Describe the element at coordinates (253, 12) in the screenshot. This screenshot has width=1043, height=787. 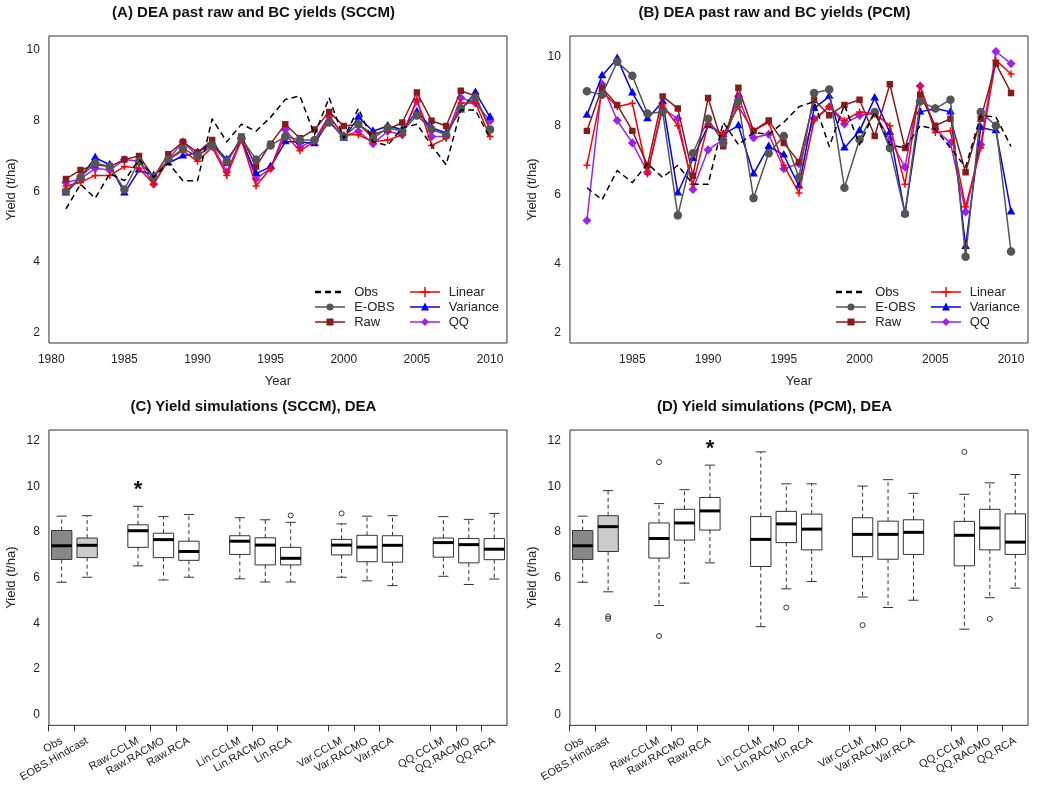
I see `chart-title: (A) DEA past raw and BC yields (SCCM)` at that location.